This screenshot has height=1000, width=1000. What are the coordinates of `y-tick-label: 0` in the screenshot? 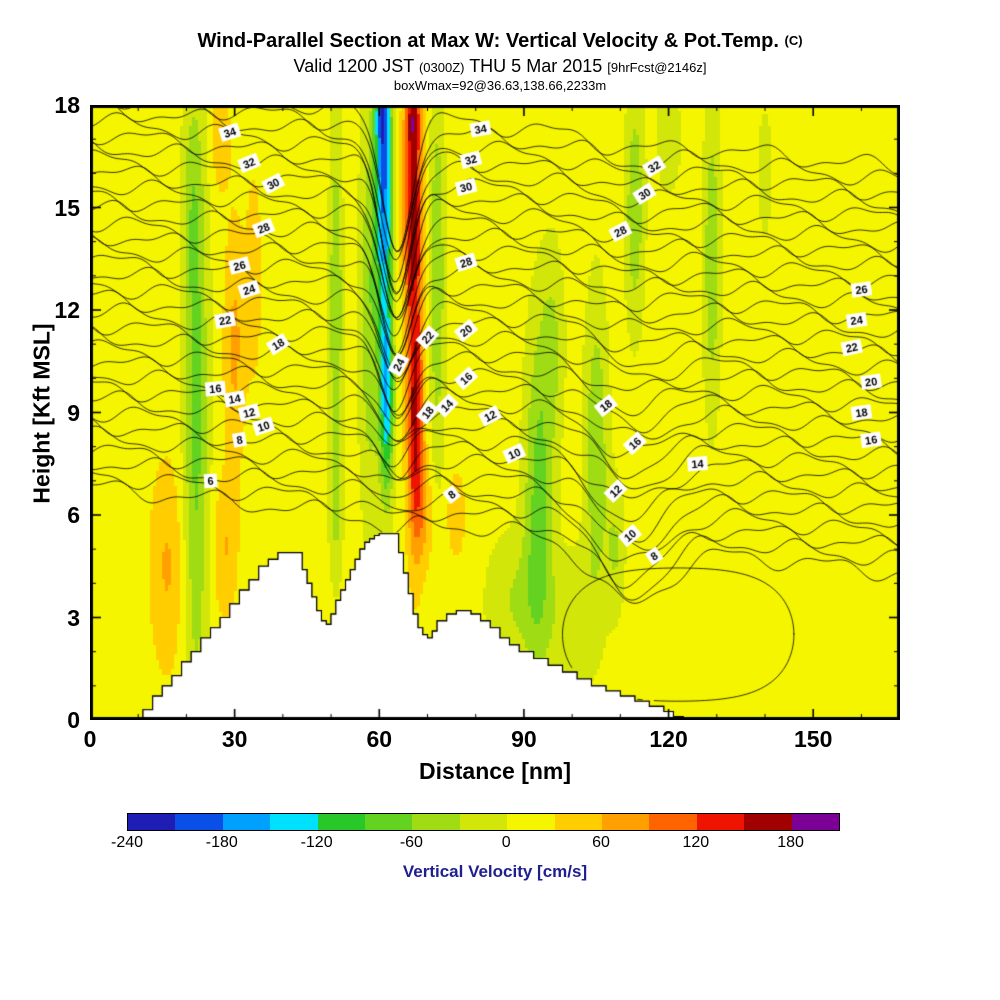 It's located at (73, 720).